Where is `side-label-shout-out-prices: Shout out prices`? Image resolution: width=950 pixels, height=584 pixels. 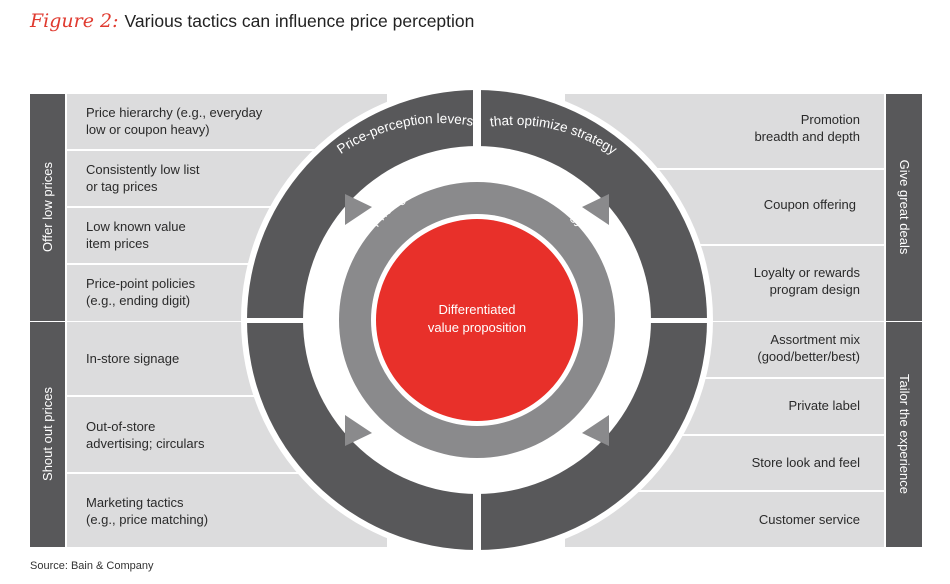 side-label-shout-out-prices: Shout out prices is located at coordinates (47, 434).